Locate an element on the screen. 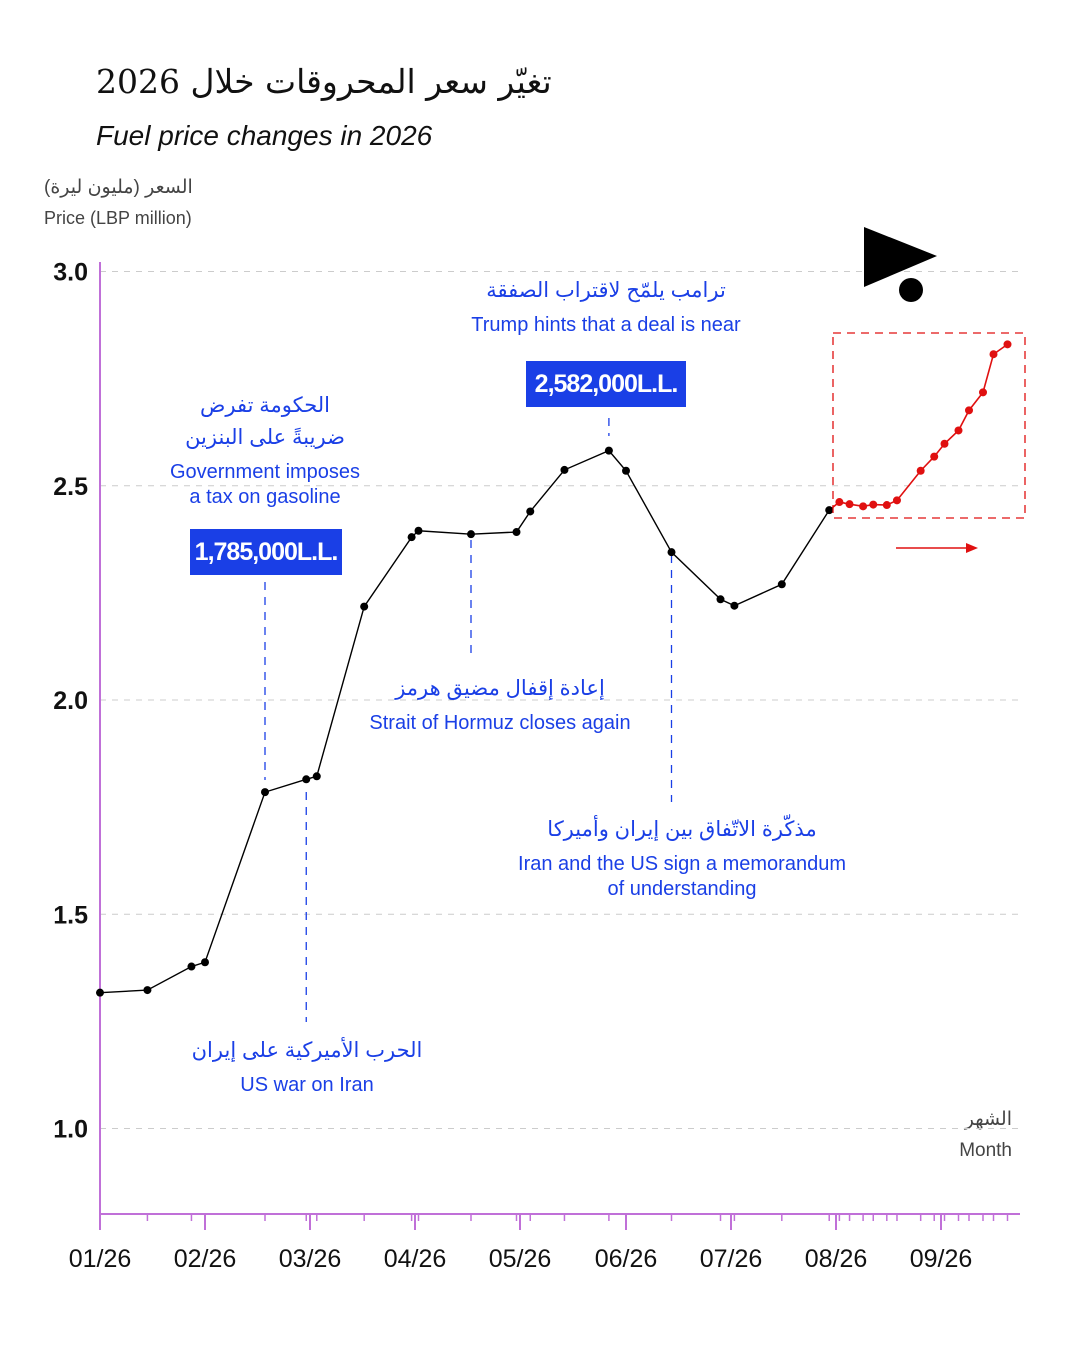  annotation-tax-english: Government imposes a tax on gasoline is located at coordinates (265, 484).